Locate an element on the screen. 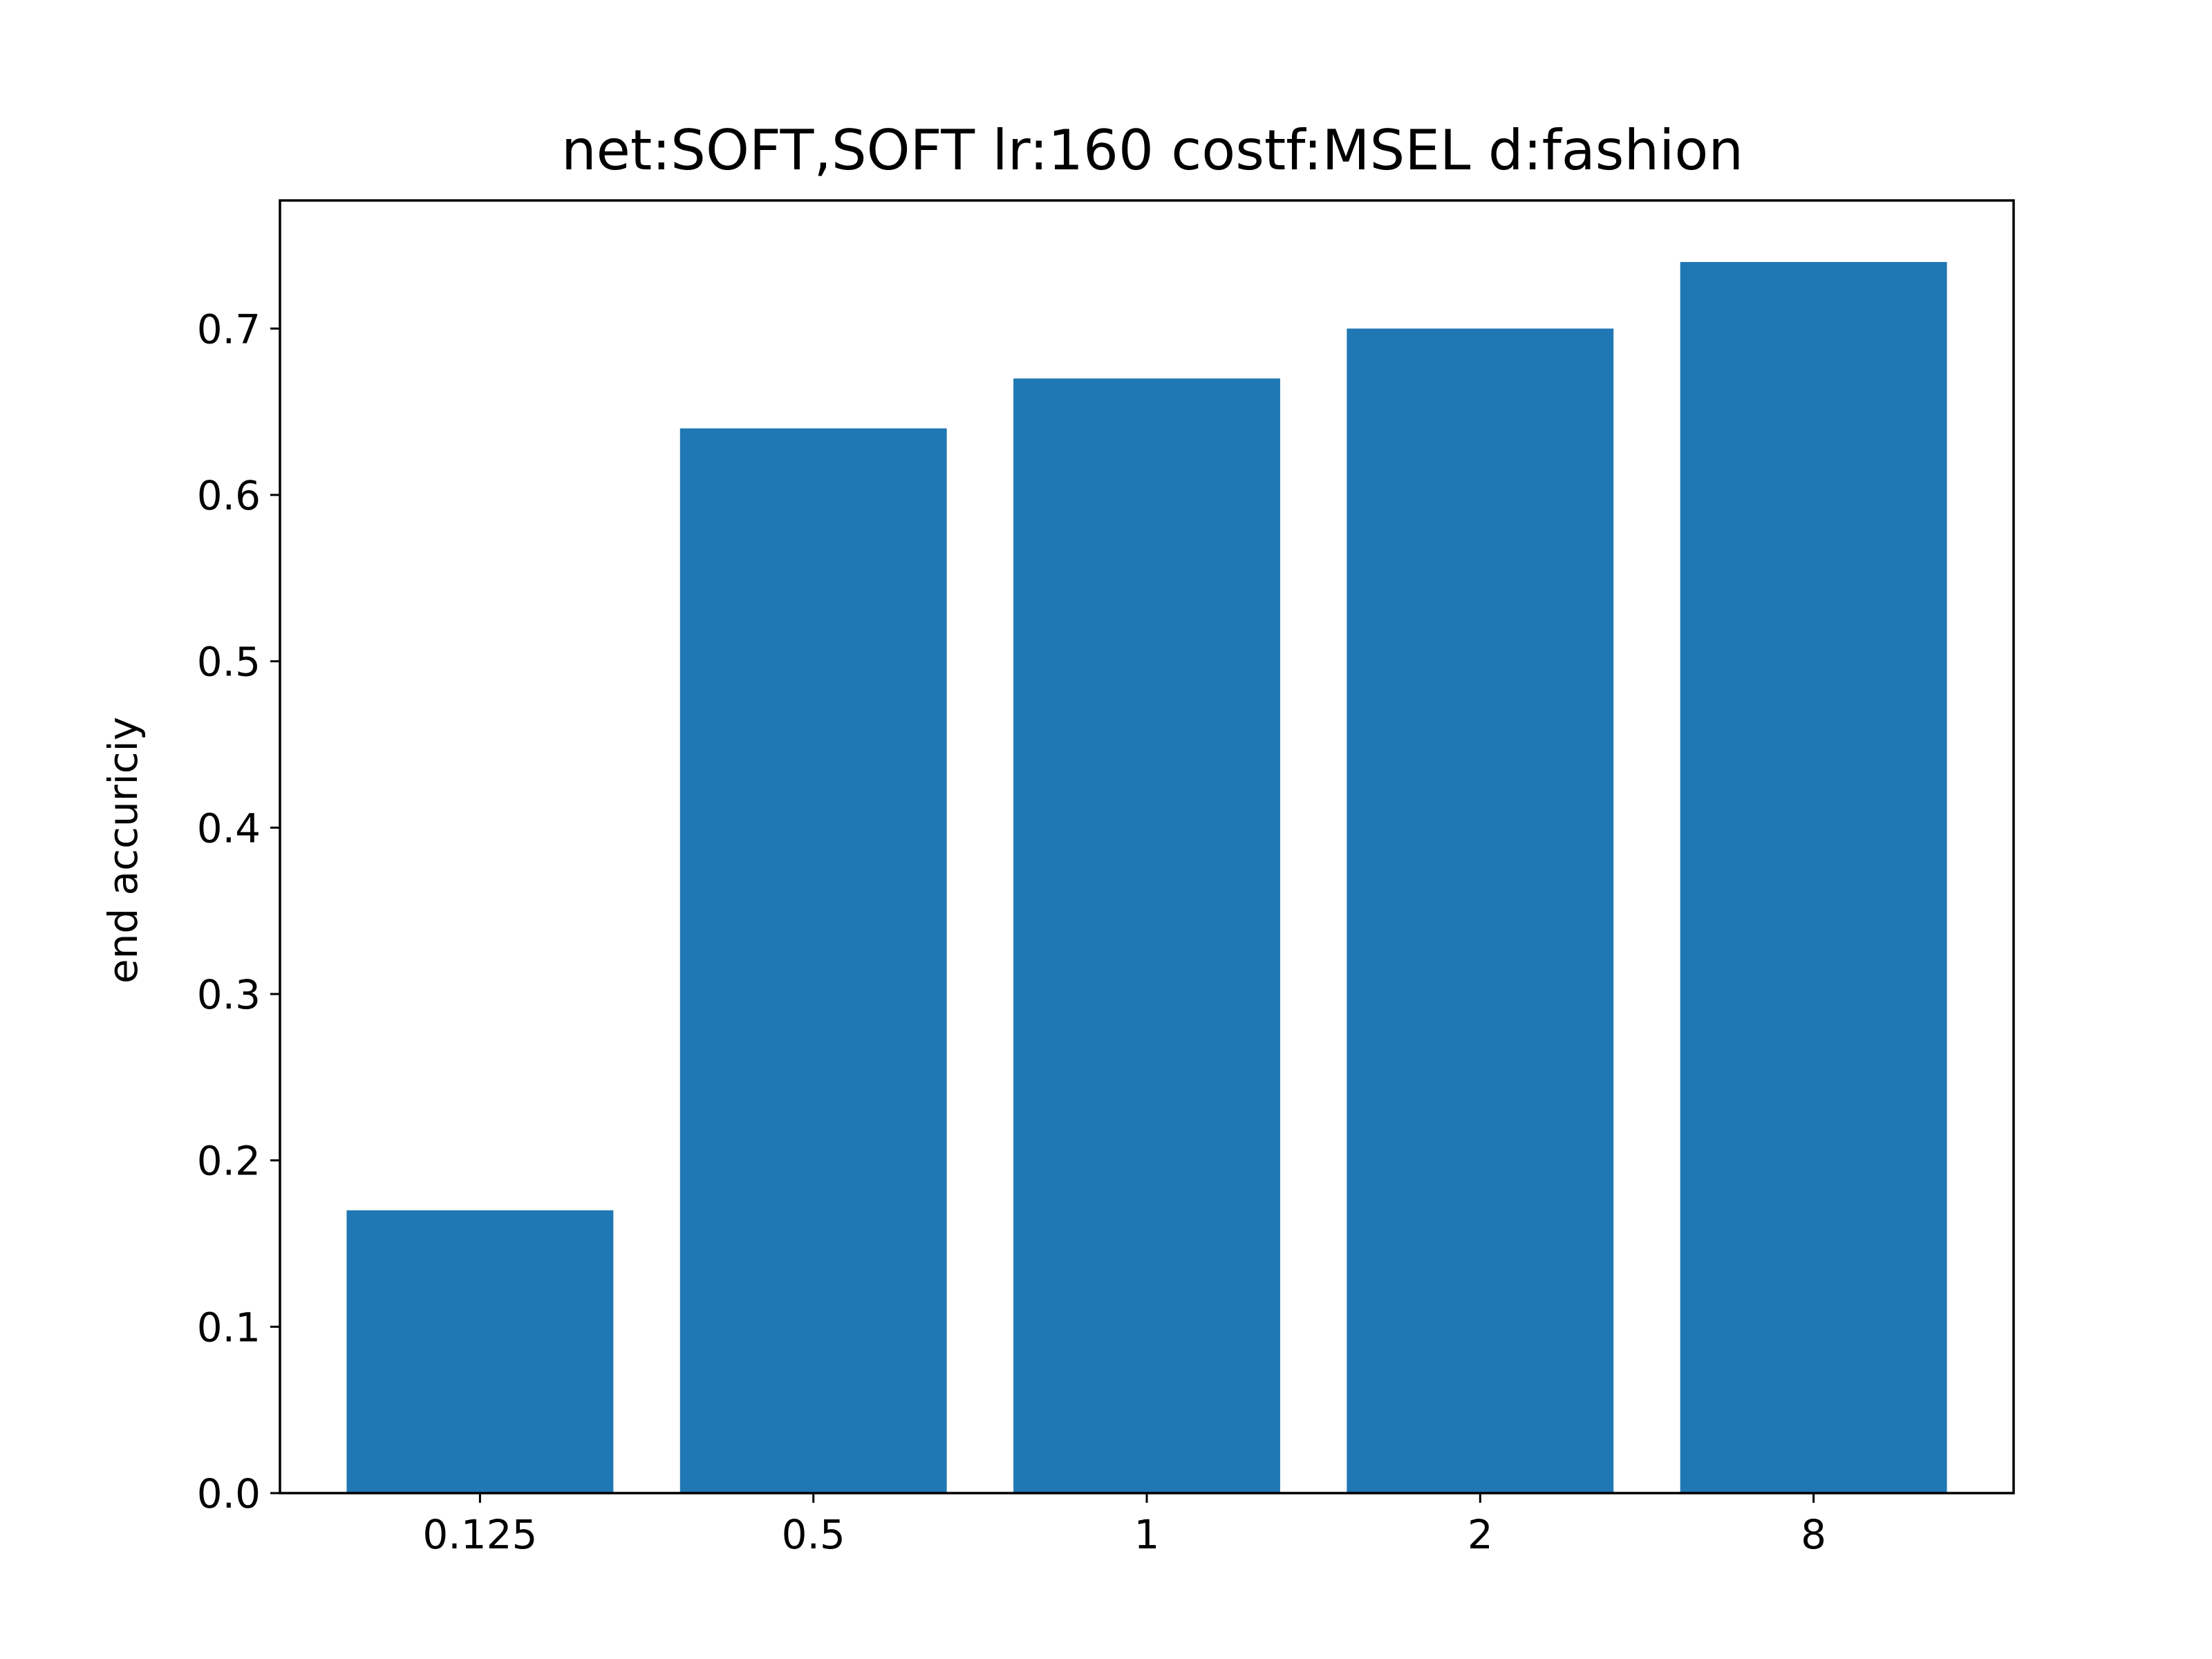 This screenshot has width=2212, height=1659. y-tick-label: 0.0 is located at coordinates (229, 1493).